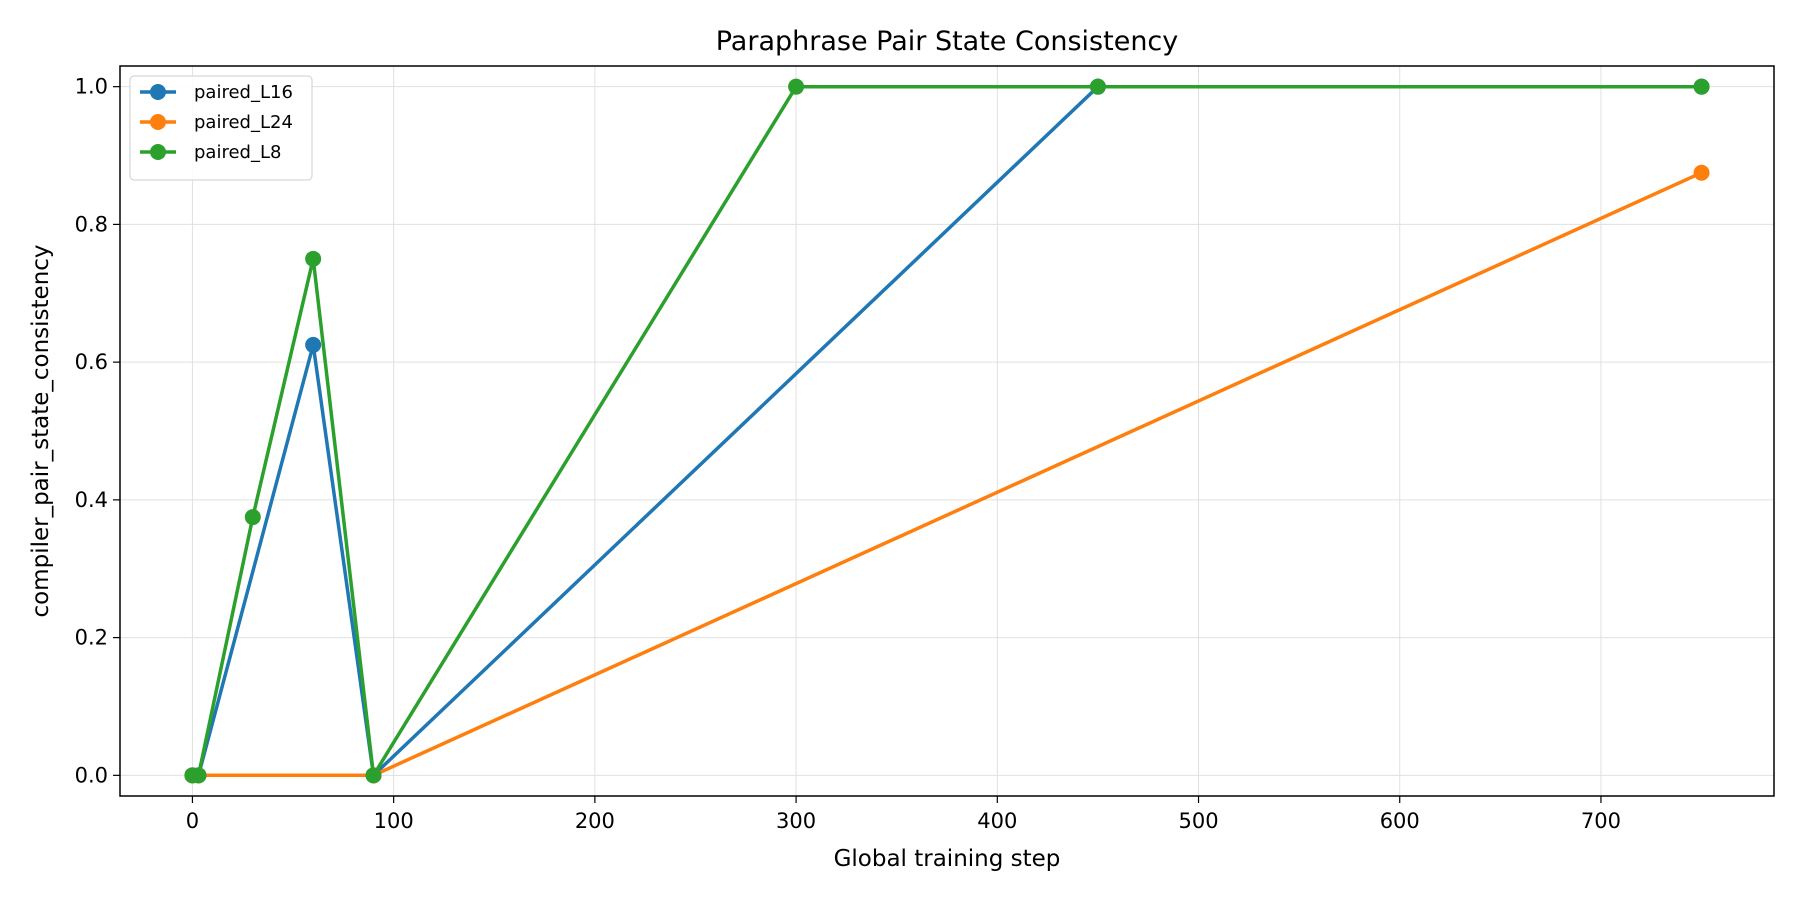 The height and width of the screenshot is (900, 1800). What do you see at coordinates (997, 821) in the screenshot?
I see `x-tick-label: 400` at bounding box center [997, 821].